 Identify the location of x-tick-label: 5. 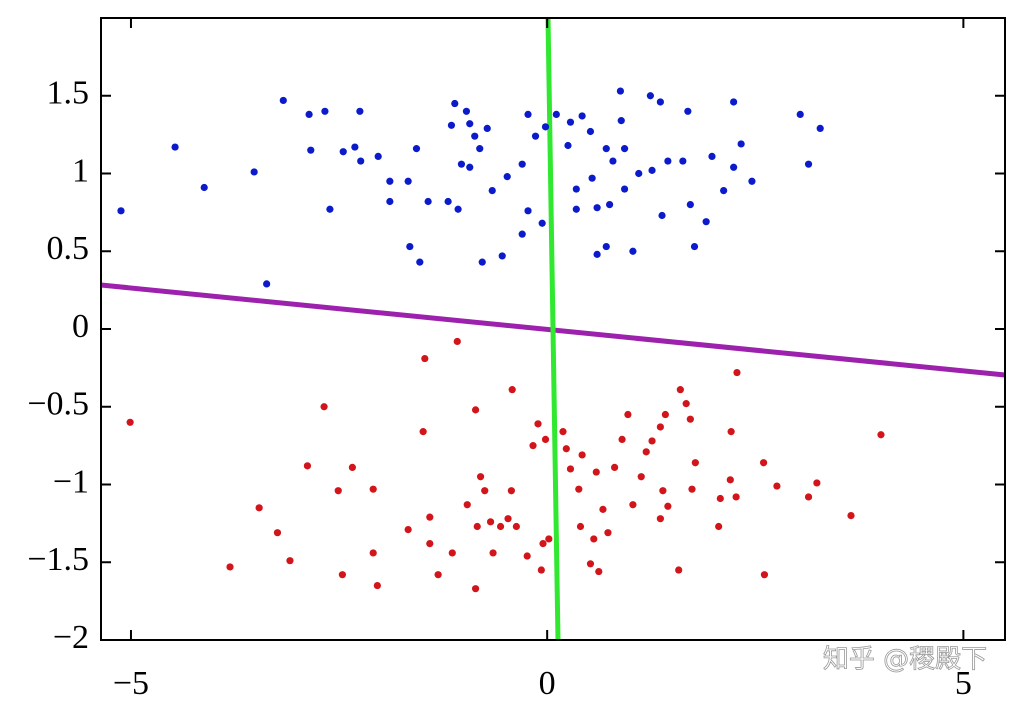
(963, 683).